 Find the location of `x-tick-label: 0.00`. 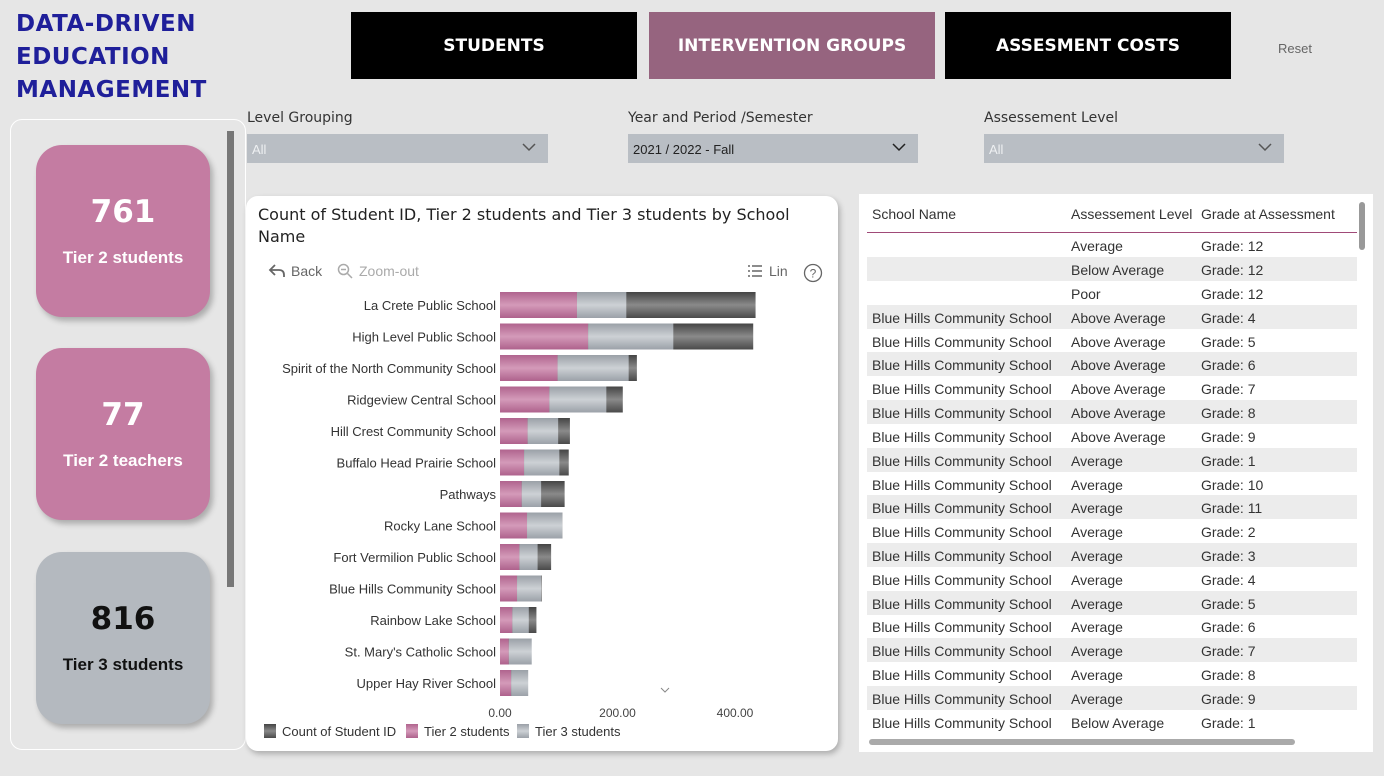

x-tick-label: 0.00 is located at coordinates (500, 713).